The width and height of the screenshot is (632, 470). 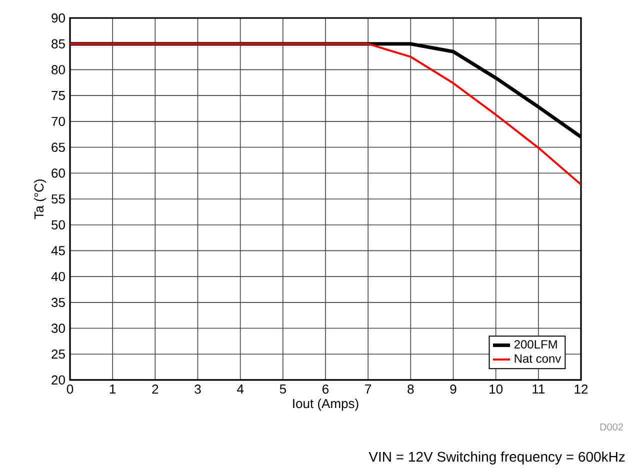 What do you see at coordinates (58, 303) in the screenshot?
I see `y-tick-label: 35` at bounding box center [58, 303].